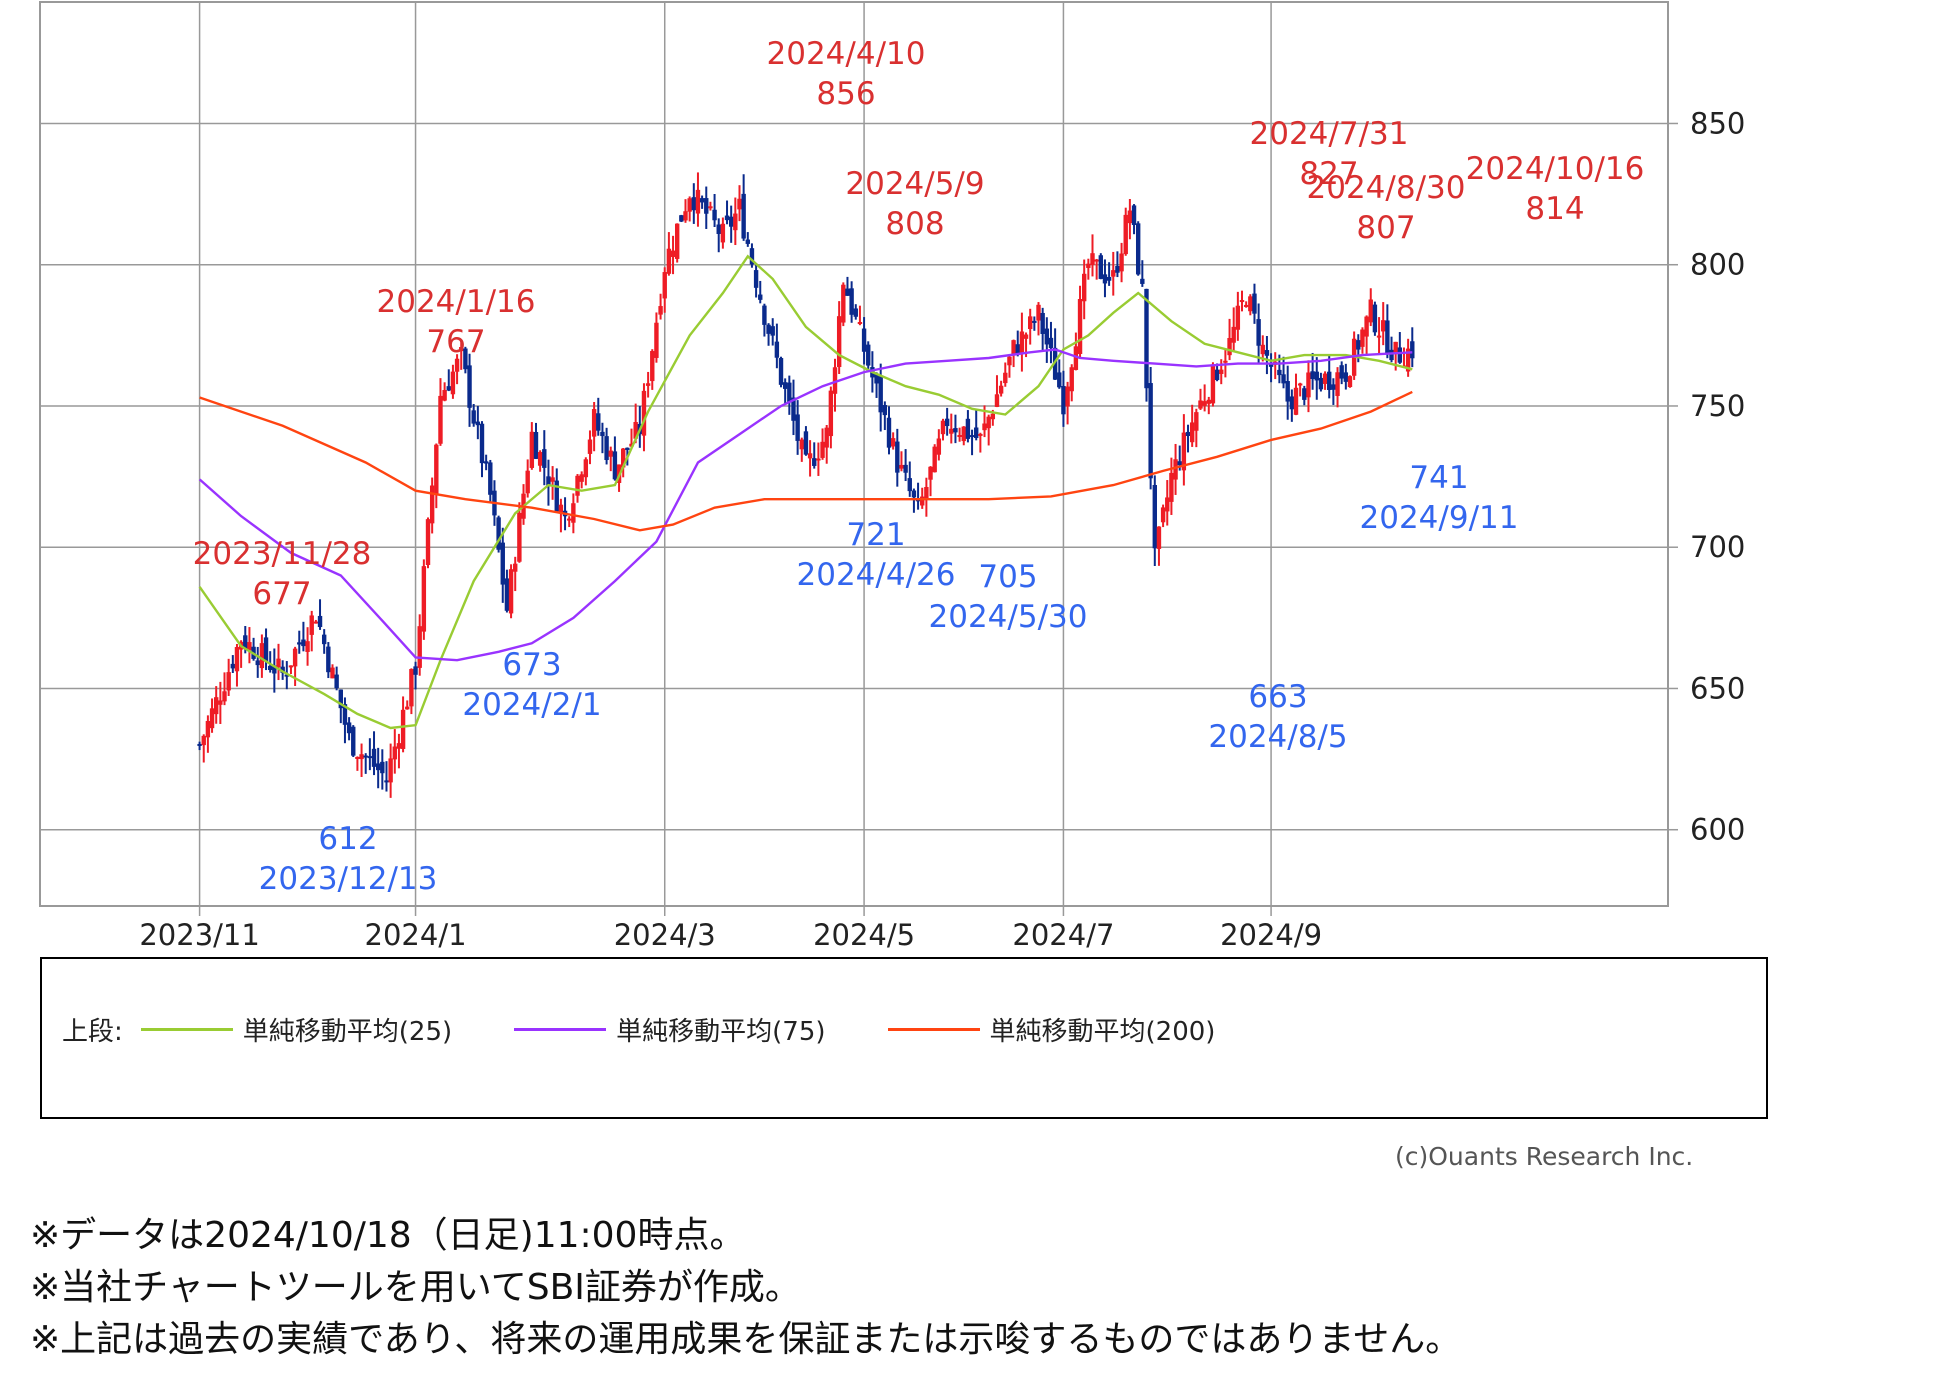 This screenshot has height=1397, width=1942. What do you see at coordinates (1544, 1156) in the screenshot?
I see `copyright-text: (c)Ouants Research Inc.` at bounding box center [1544, 1156].